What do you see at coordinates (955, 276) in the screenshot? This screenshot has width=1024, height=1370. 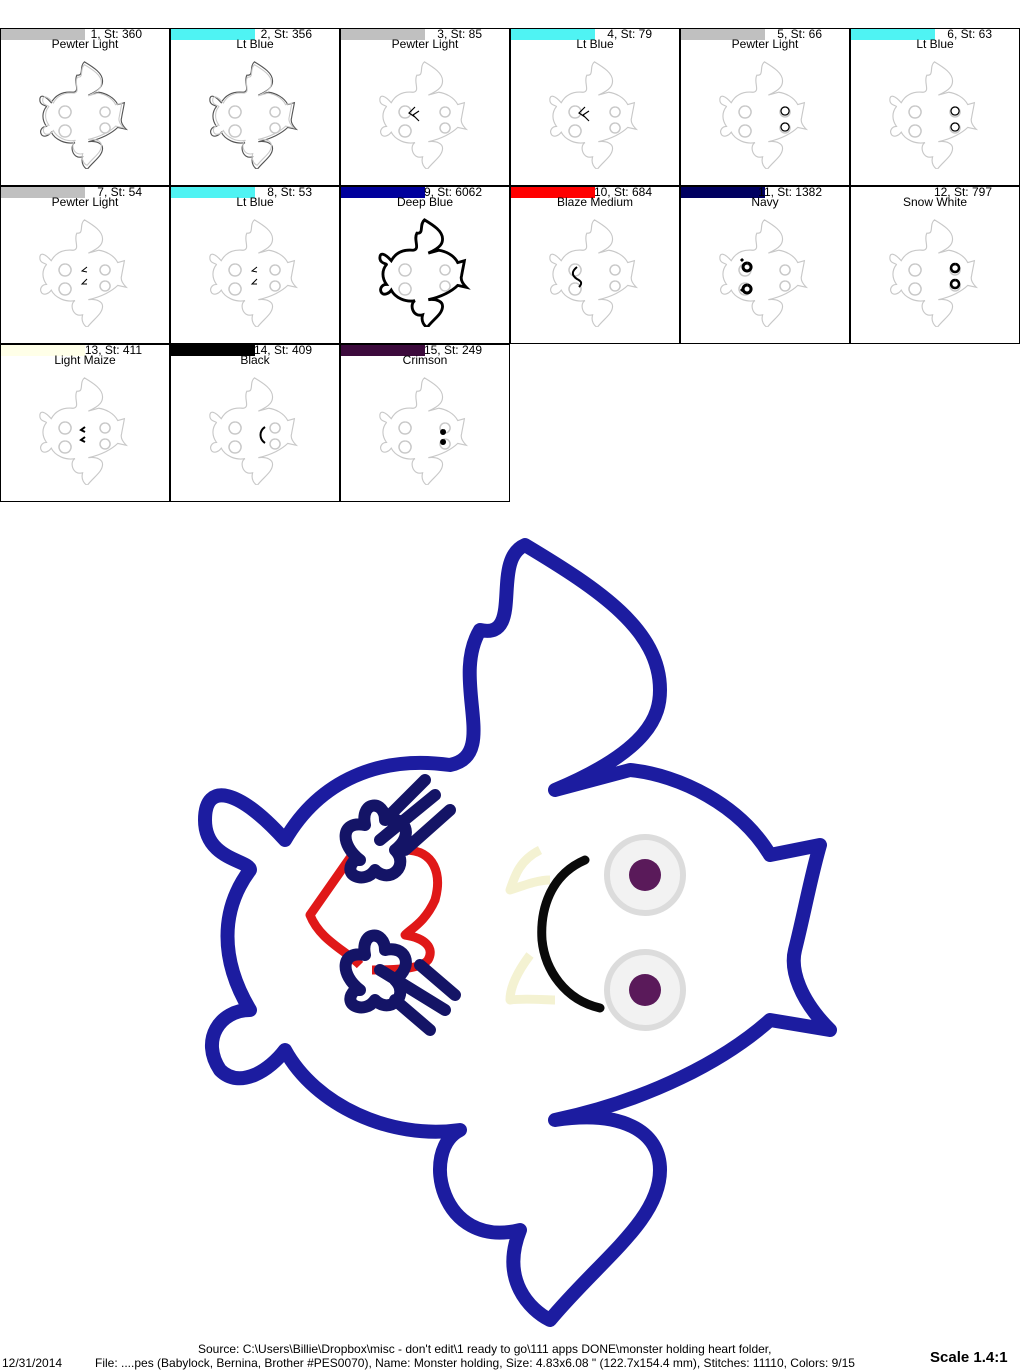 I see `thumbnail-eye-rings` at bounding box center [955, 276].